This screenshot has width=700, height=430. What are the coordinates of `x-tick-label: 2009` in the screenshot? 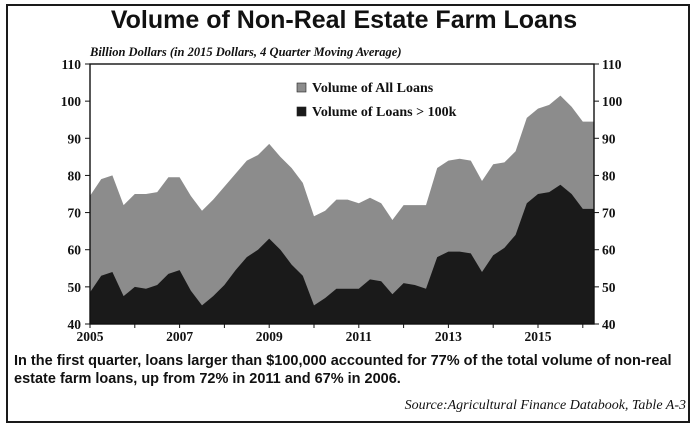 It's located at (269, 336).